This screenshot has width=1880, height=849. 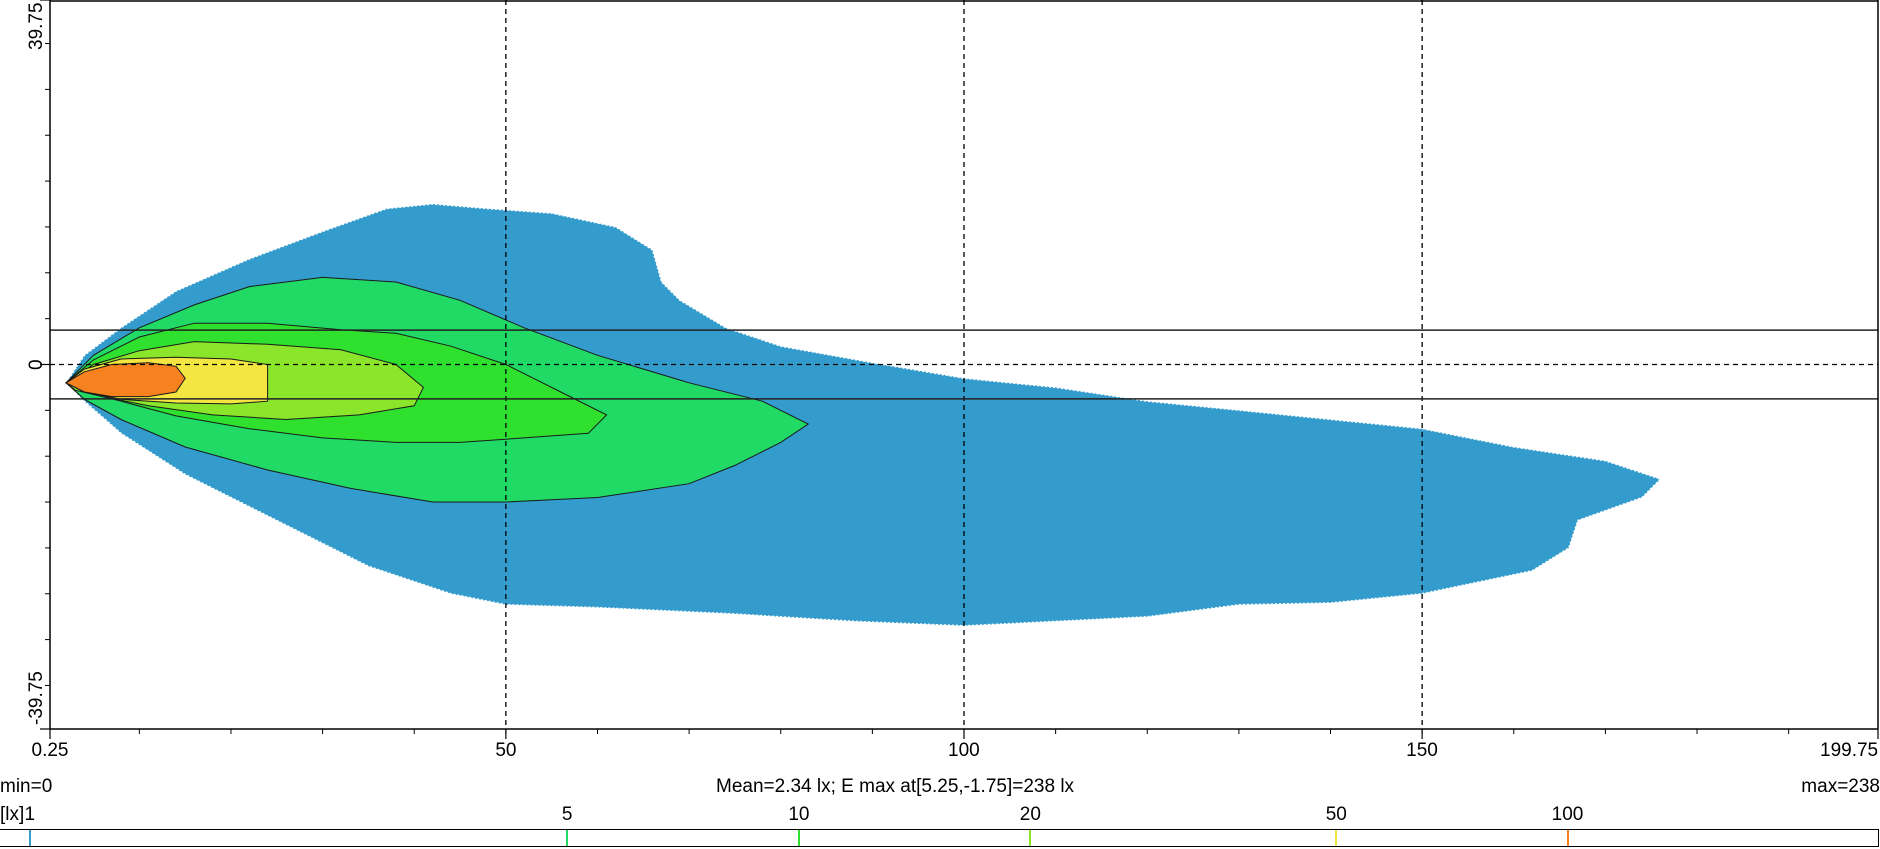 I want to click on legend-mark-label: 100, so click(x=1567, y=814).